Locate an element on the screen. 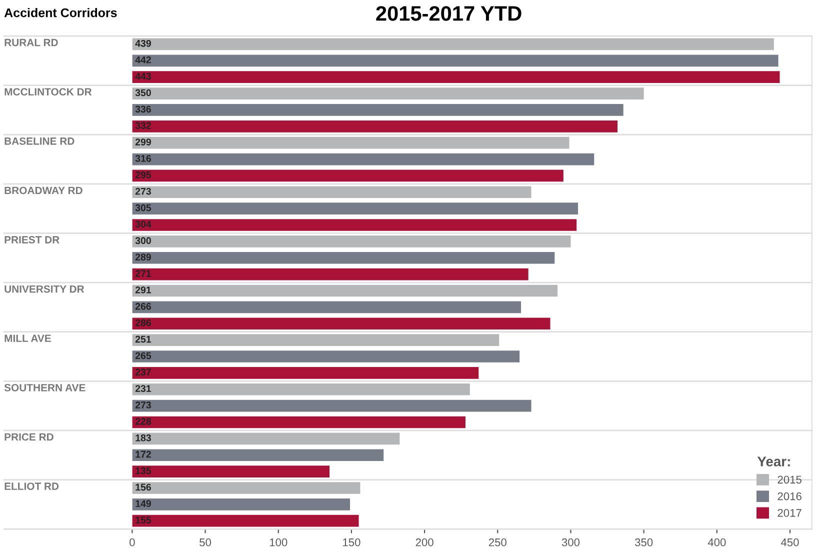 The image size is (816, 554). data-label: 439 is located at coordinates (143, 43).